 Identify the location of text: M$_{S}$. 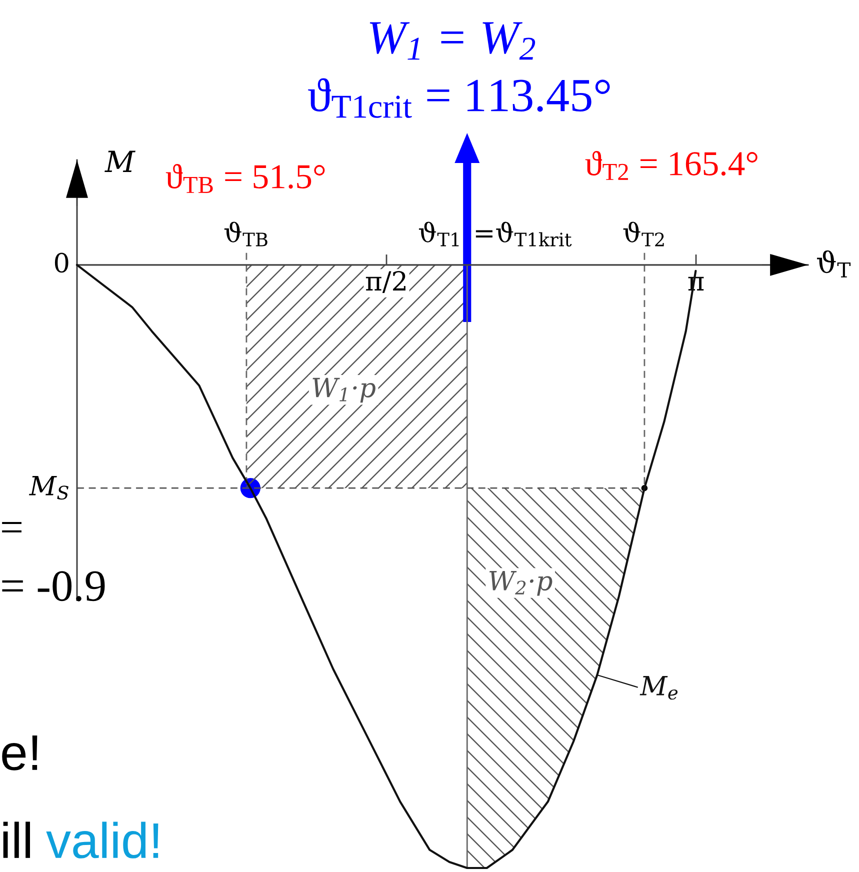
(48, 488).